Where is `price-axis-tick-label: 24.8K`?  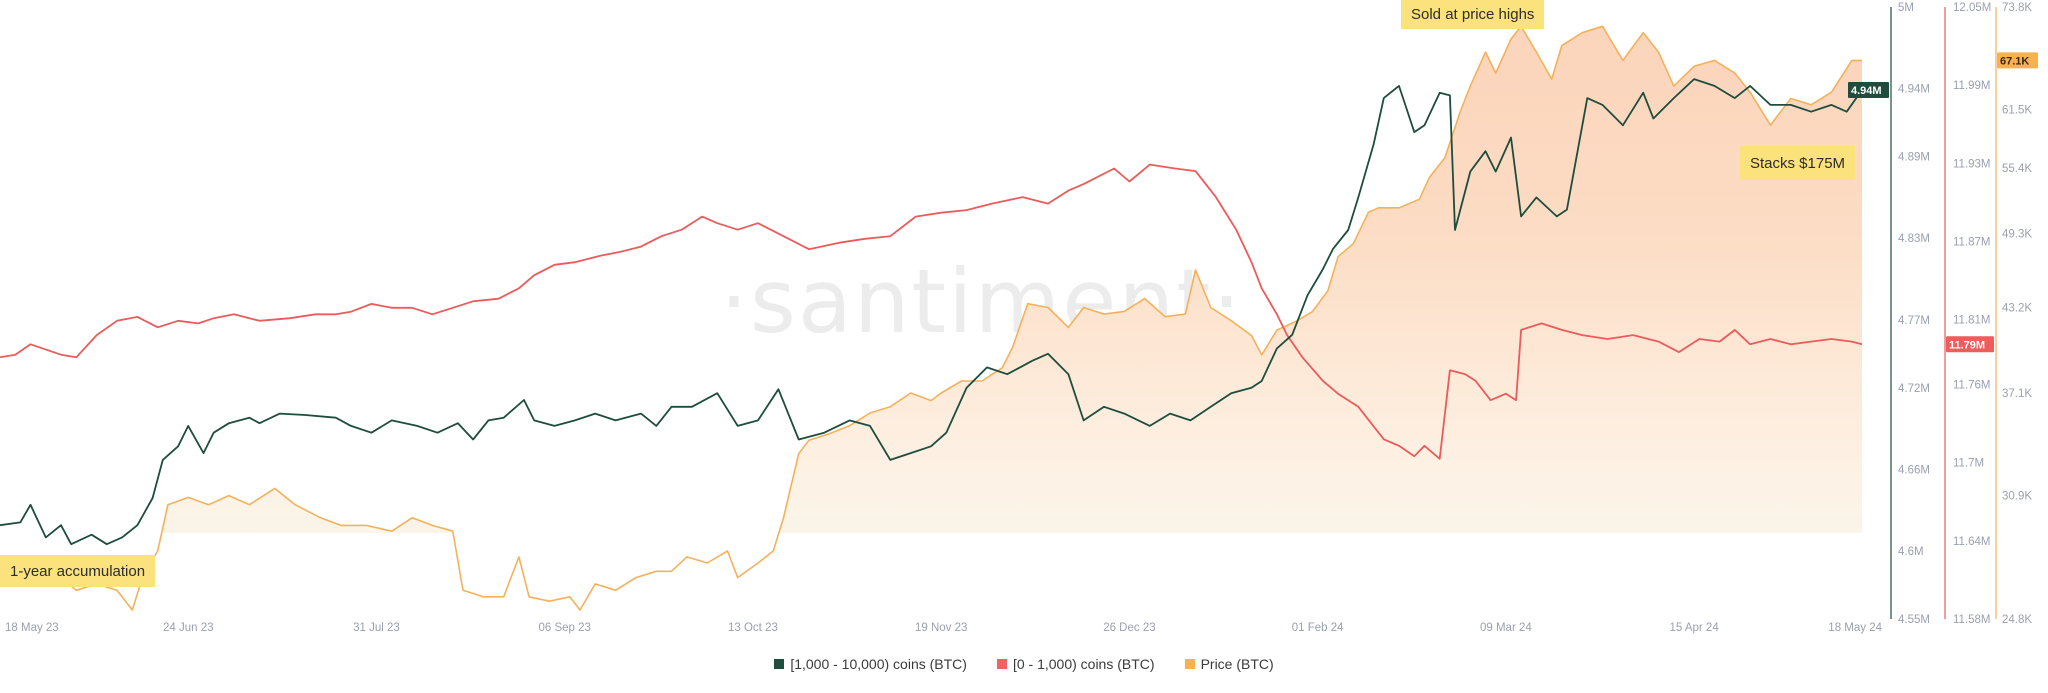 price-axis-tick-label: 24.8K is located at coordinates (2017, 620).